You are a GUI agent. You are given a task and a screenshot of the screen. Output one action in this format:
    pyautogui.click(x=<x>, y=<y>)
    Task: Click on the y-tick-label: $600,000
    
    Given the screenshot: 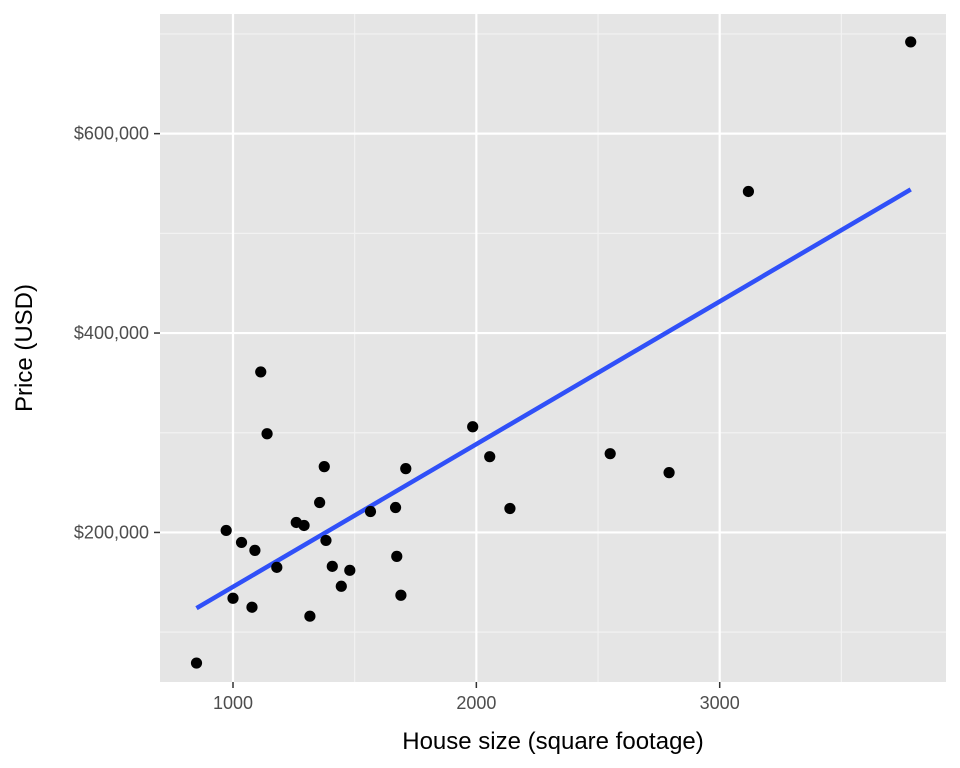 What is the action you would take?
    pyautogui.click(x=111, y=134)
    